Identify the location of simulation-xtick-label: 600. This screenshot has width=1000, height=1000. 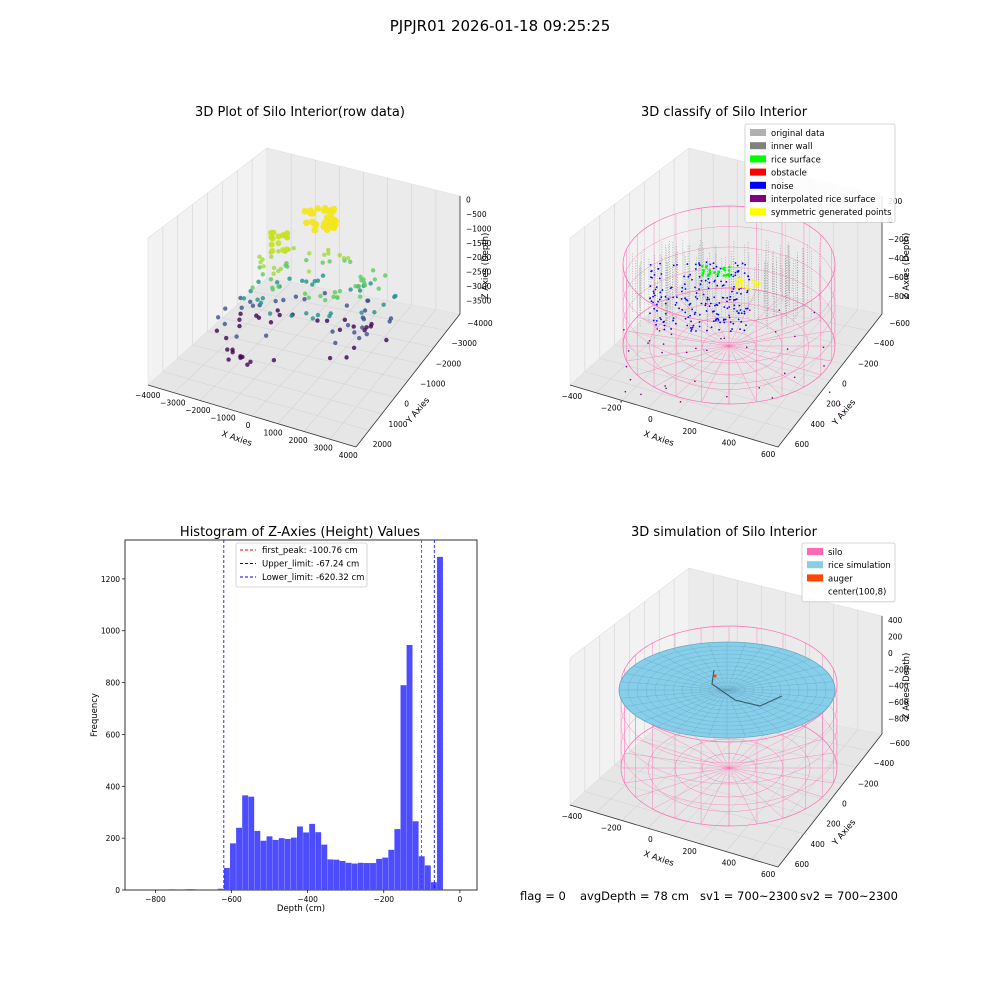
(768, 874).